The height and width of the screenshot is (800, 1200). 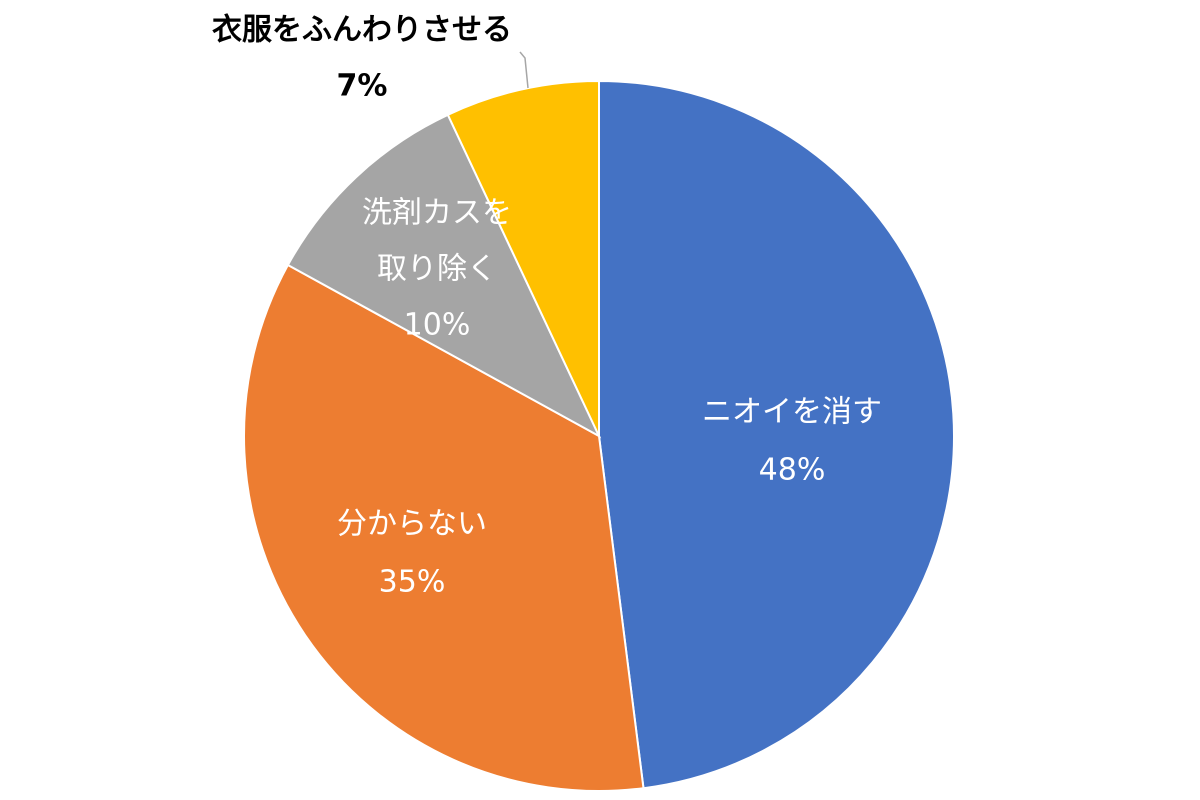 I want to click on slice-value-label: 10%, so click(x=437, y=325).